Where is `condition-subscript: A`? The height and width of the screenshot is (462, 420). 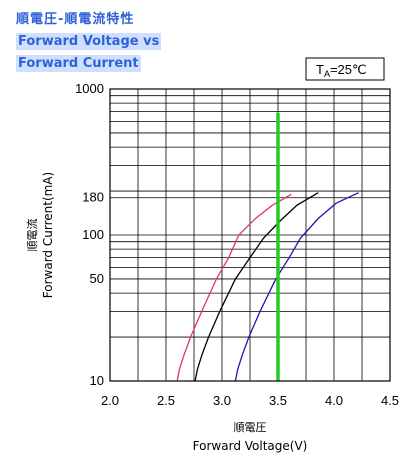 condition-subscript: A is located at coordinates (327, 74).